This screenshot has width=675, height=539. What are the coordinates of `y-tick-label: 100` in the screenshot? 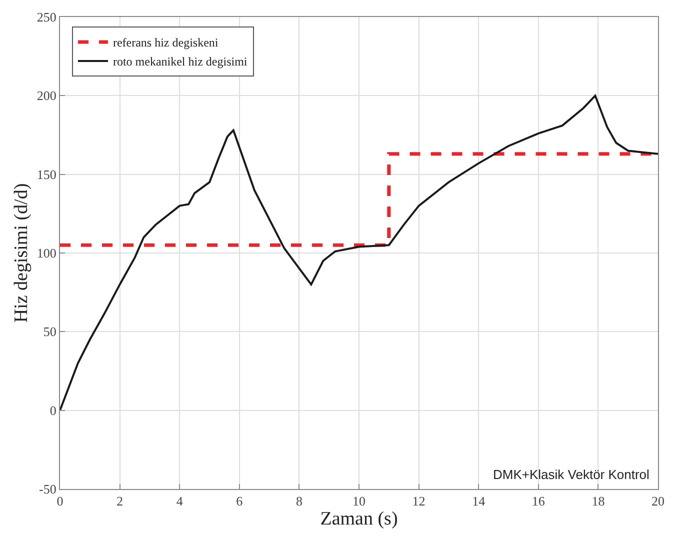 It's located at (46, 253).